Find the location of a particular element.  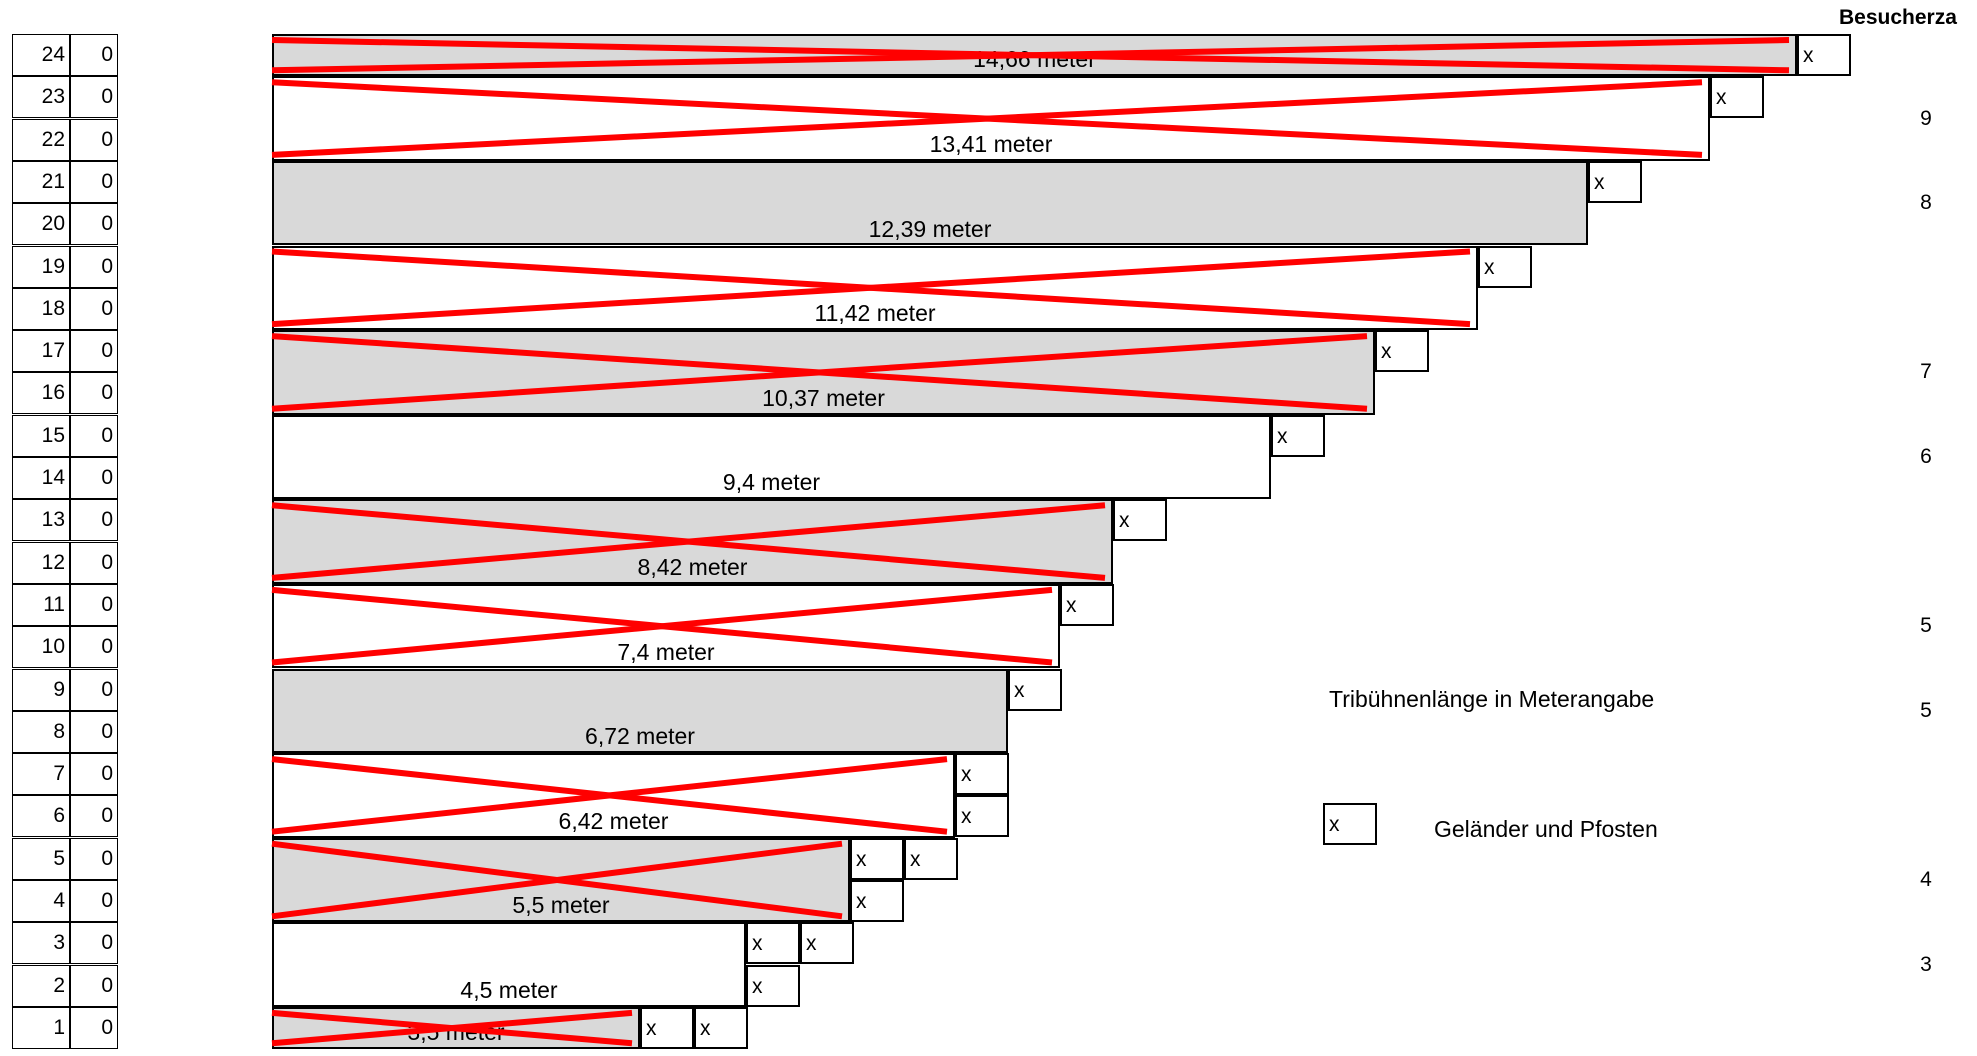

row-number-cell: 23 is located at coordinates (41, 97).